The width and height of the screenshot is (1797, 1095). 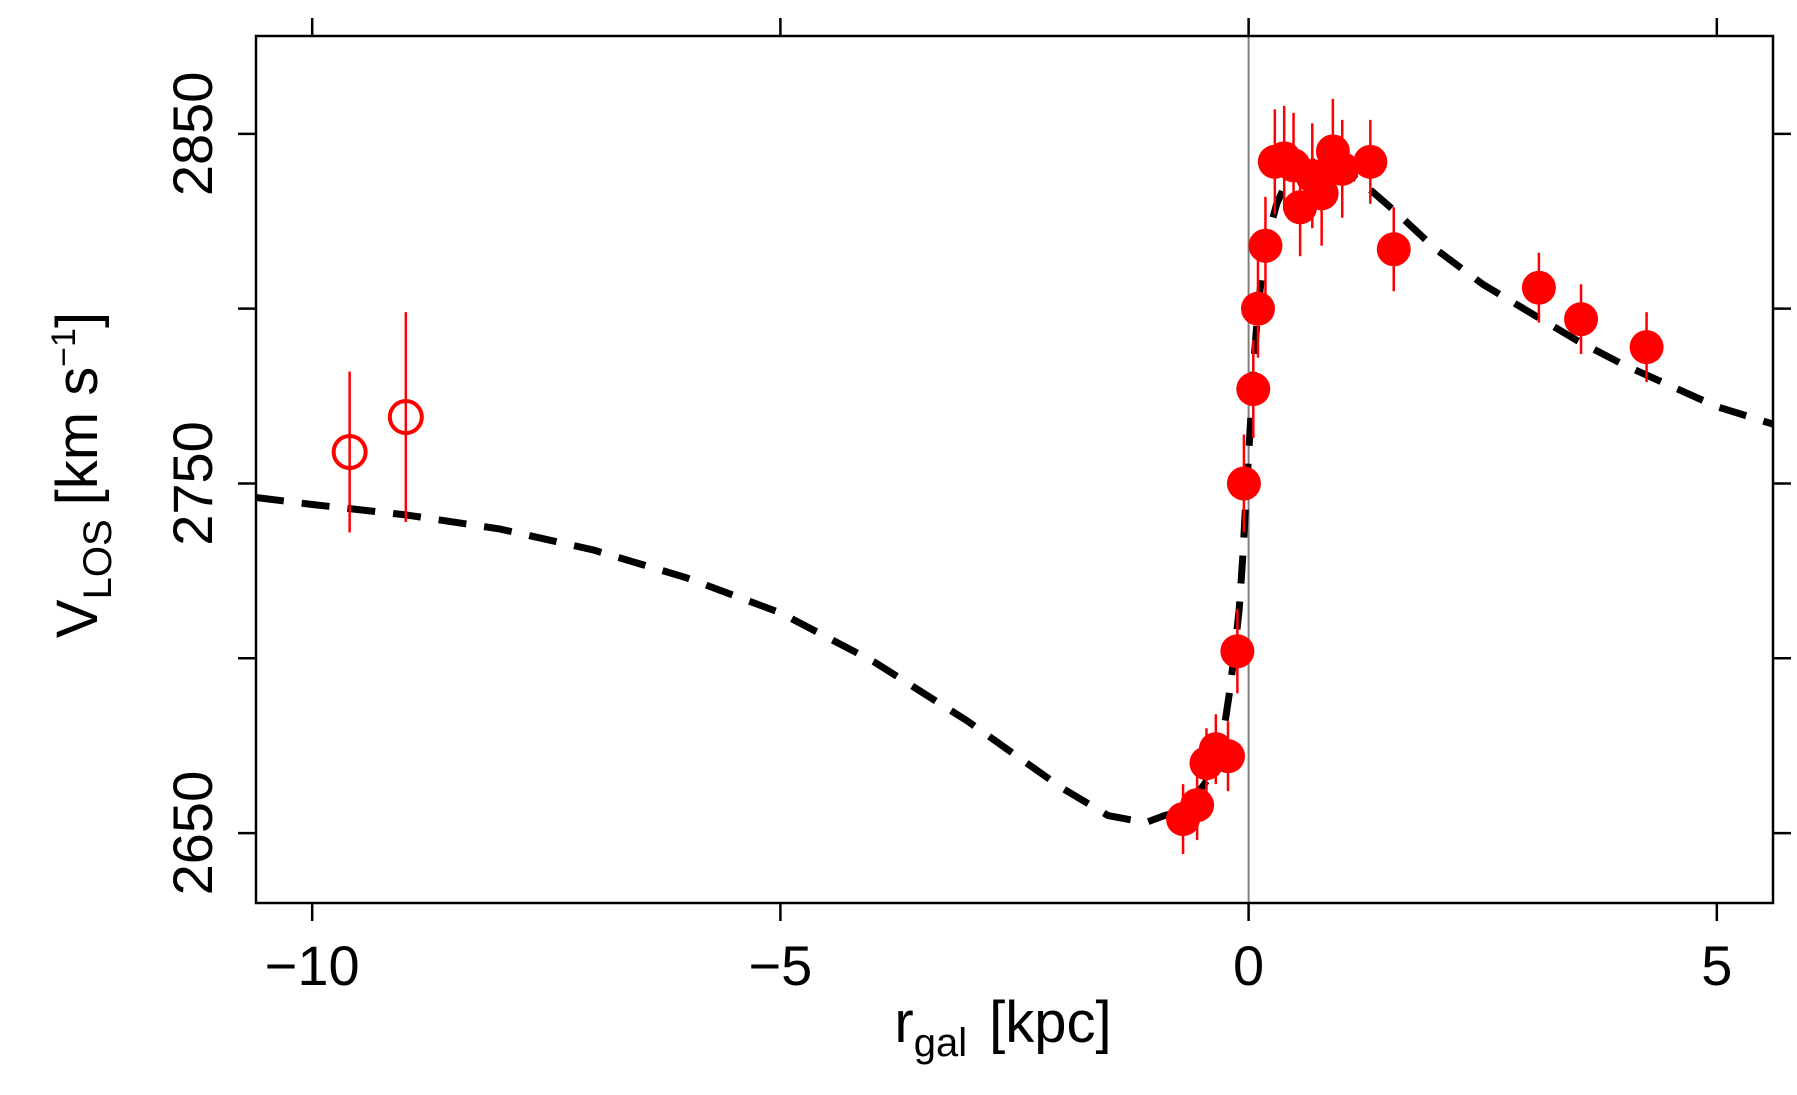 What do you see at coordinates (1716, 965) in the screenshot?
I see `x-tick-label: 5` at bounding box center [1716, 965].